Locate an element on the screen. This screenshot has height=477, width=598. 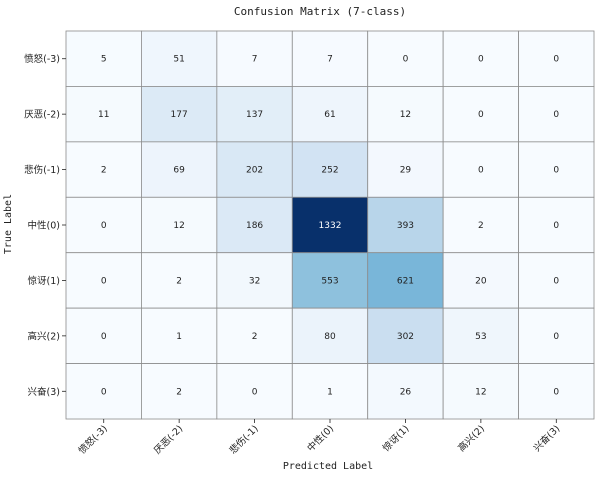
y-tick-labels: 愤怒(-3) 厌恶(-2) 悲伤(-1) 中性(0) 惊讶(1) 高兴(2) 兴奋(3) is located at coordinates (45, 225).